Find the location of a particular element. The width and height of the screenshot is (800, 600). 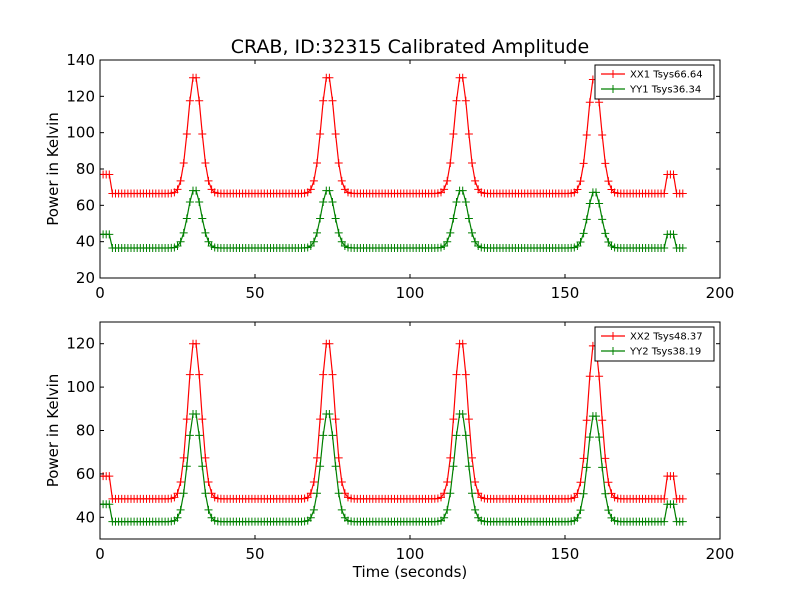

x-tick-label: 100 is located at coordinates (410, 554).